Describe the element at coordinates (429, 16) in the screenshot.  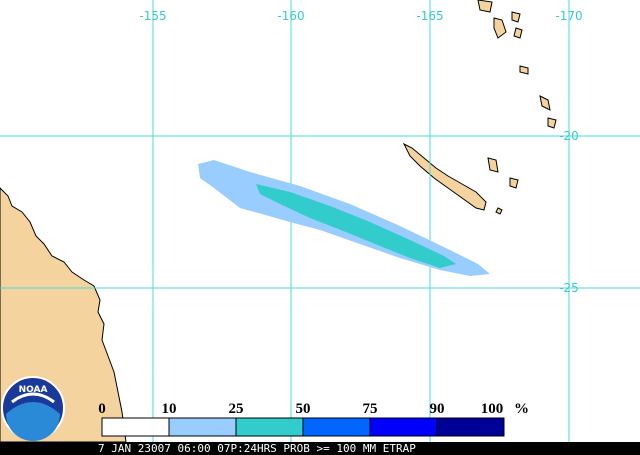
I see `lon-label: -165` at that location.